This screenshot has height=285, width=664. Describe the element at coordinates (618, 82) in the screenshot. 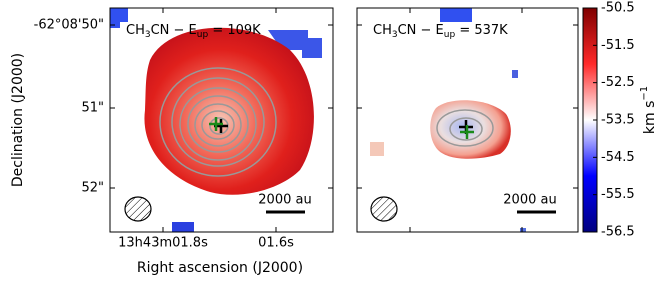

I see `colorbar-tick-label: -52.5` at that location.